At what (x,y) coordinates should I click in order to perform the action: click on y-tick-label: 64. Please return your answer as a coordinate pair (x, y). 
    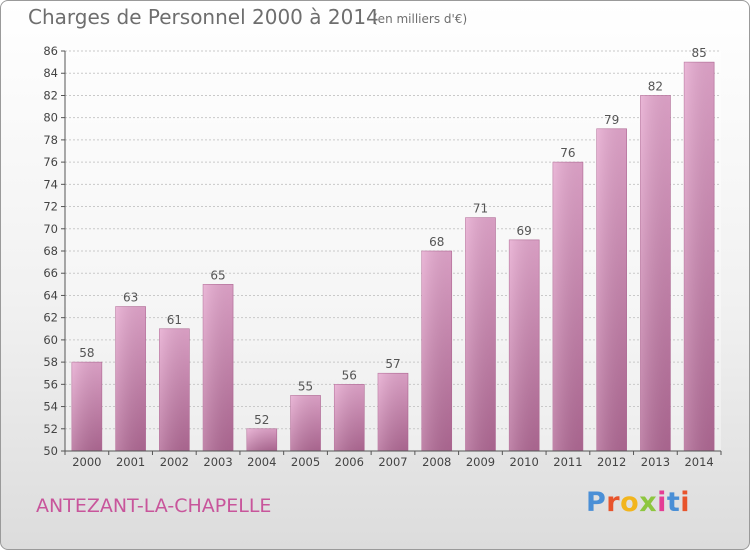
    Looking at the image, I should click on (50, 295).